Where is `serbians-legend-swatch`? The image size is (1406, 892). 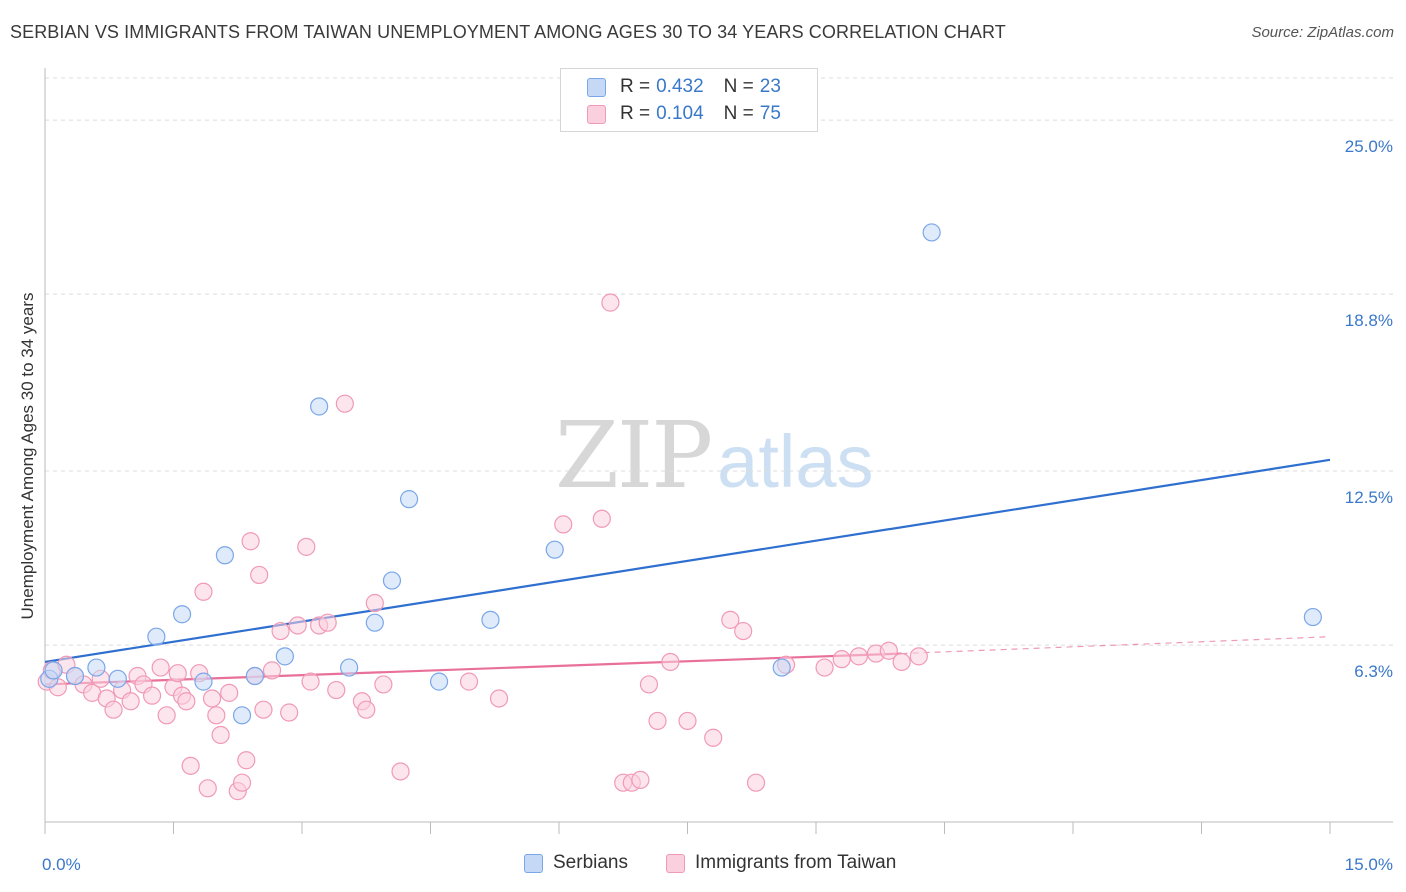 serbians-legend-swatch is located at coordinates (533, 863).